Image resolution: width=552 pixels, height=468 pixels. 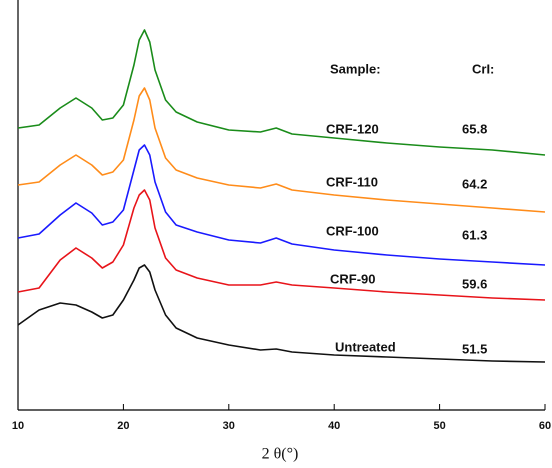 I want to click on crystallinity-label: 51.5, so click(x=474, y=348).